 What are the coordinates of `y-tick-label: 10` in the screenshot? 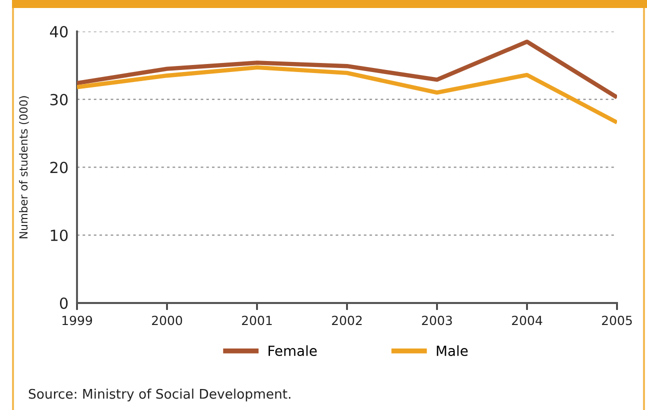 It's located at (59, 236).